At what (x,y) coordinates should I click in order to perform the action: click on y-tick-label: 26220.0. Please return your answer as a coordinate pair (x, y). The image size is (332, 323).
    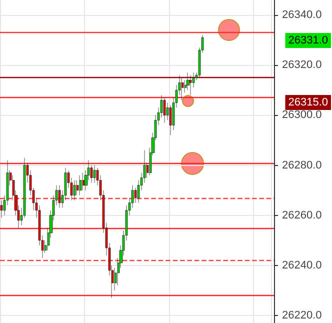
    Looking at the image, I should click on (302, 315).